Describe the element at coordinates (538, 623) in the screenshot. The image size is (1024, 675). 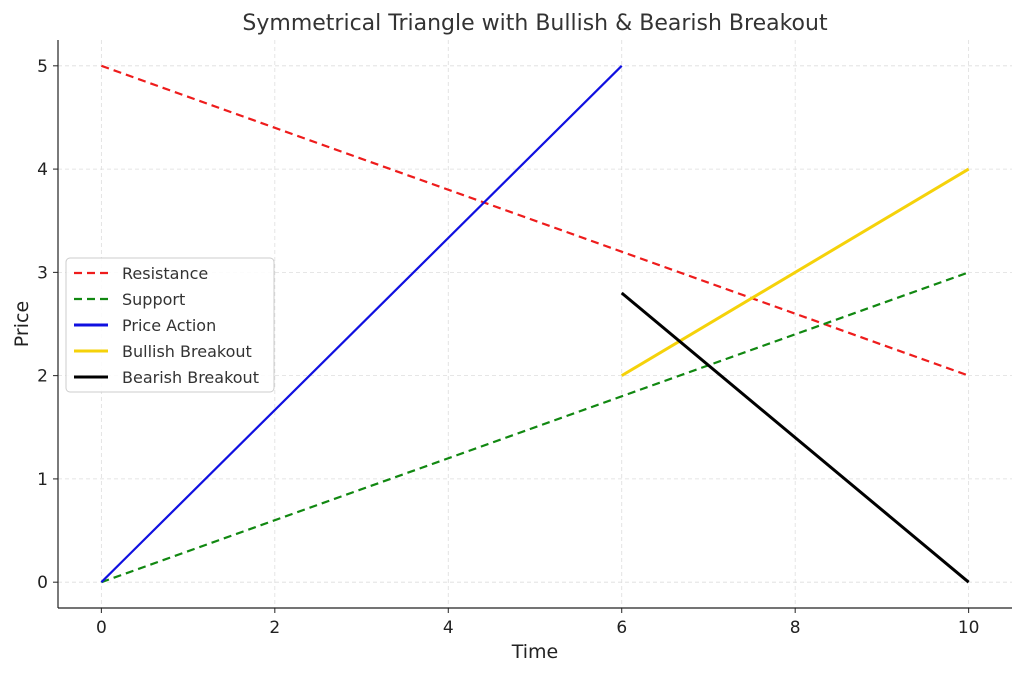
I see `x-ticks: 0 2 4 6 8 10` at that location.